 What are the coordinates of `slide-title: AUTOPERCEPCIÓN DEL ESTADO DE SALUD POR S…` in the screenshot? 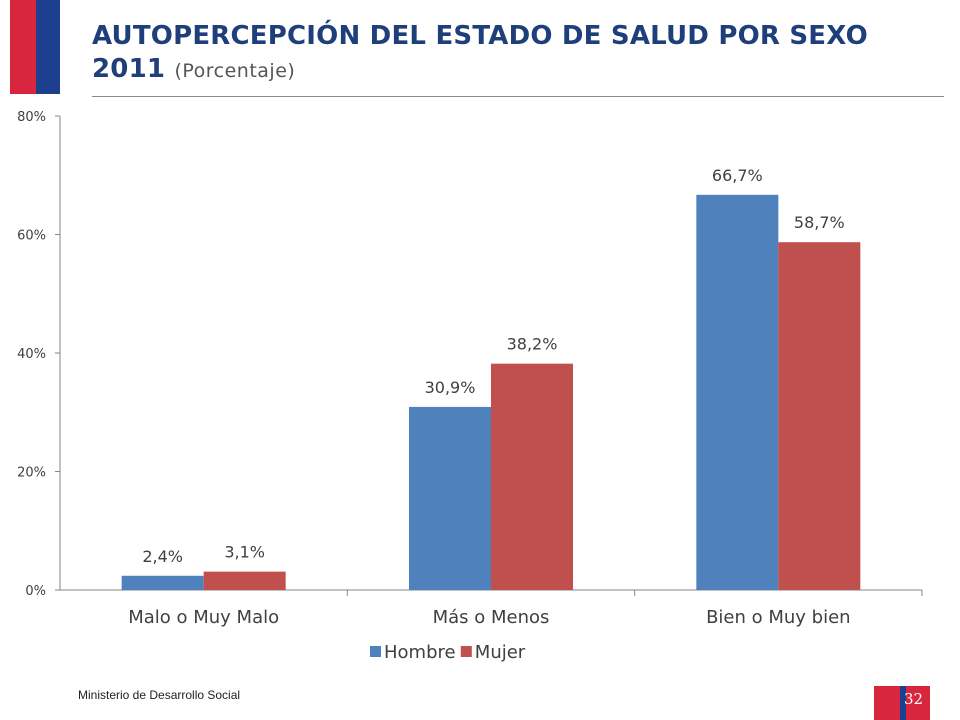 It's located at (512, 54).